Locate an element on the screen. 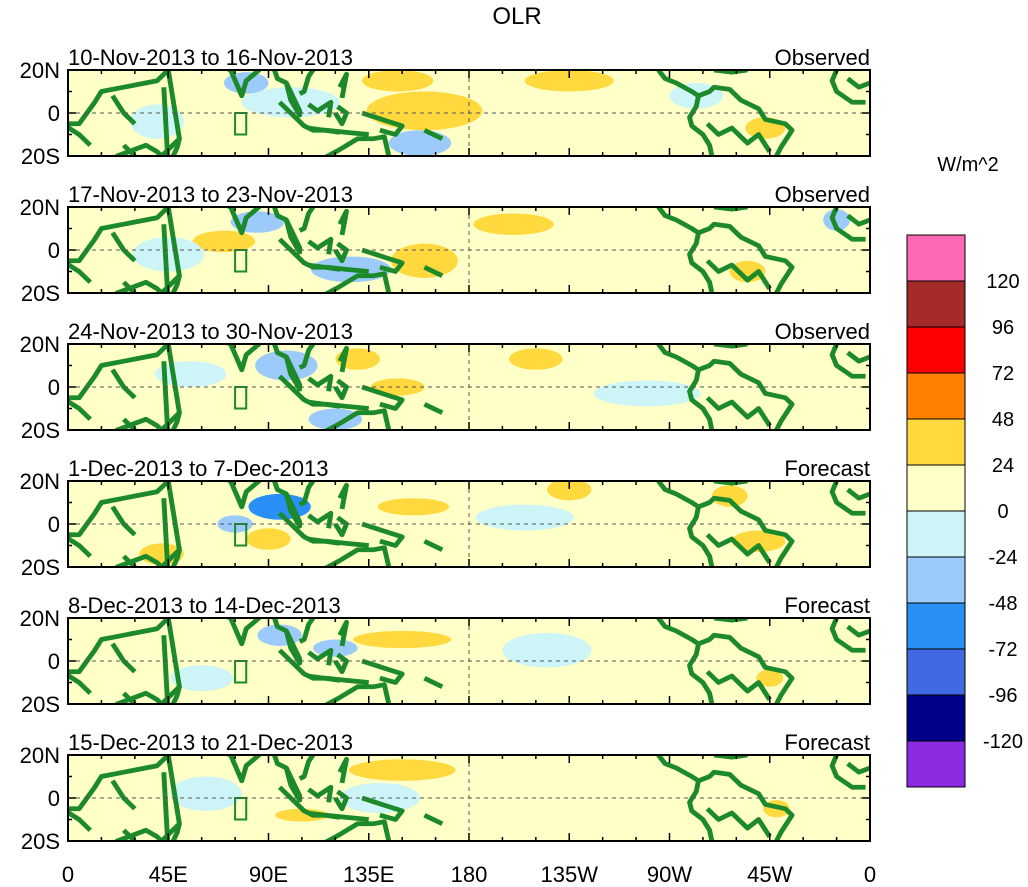 This screenshot has height=887, width=1028. colorbar-label: 96 is located at coordinates (1003, 328).